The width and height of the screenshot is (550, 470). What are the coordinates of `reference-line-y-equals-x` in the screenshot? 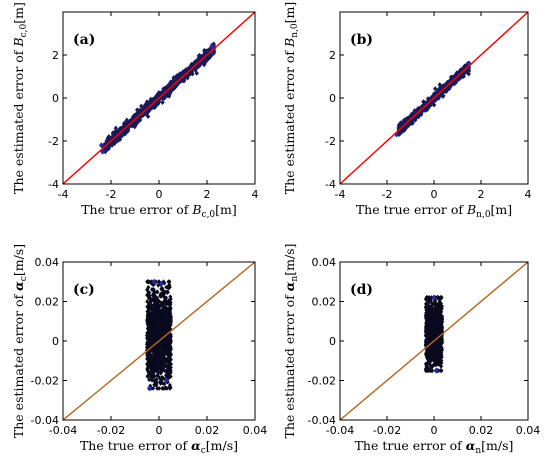 It's located at (434, 341).